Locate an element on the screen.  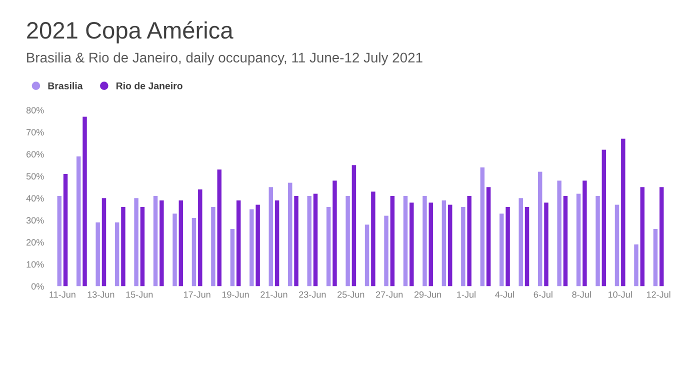
y-tick-label: 80% is located at coordinates (35, 110).